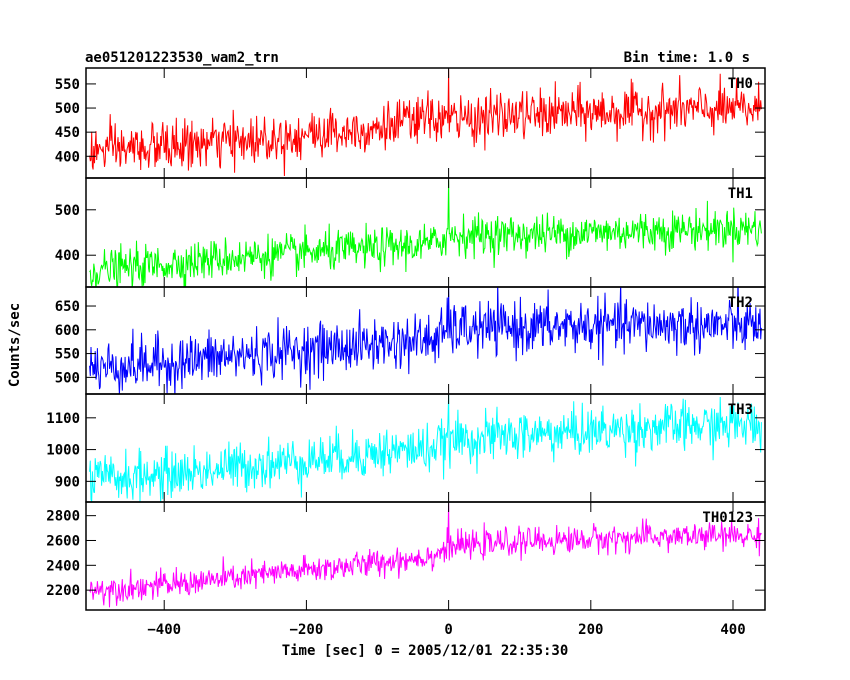 Image resolution: width=850 pixels, height=680 pixels. Describe the element at coordinates (67, 355) in the screenshot. I see `th2-ytick-label: 550` at that location.